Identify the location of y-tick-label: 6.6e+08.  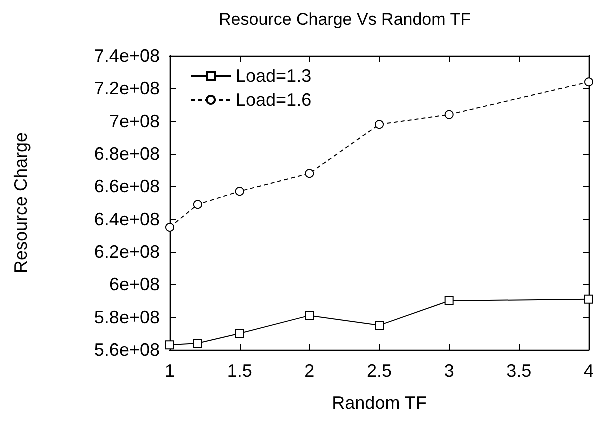
(127, 186).